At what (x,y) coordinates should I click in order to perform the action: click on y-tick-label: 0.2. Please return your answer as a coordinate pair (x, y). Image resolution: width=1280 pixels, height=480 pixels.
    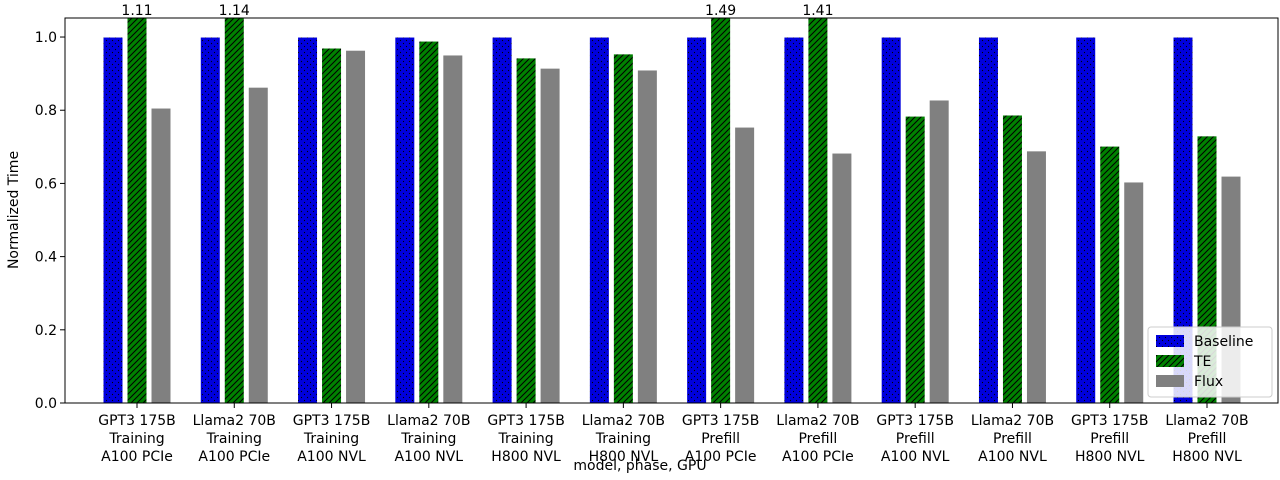
    Looking at the image, I should click on (46, 331).